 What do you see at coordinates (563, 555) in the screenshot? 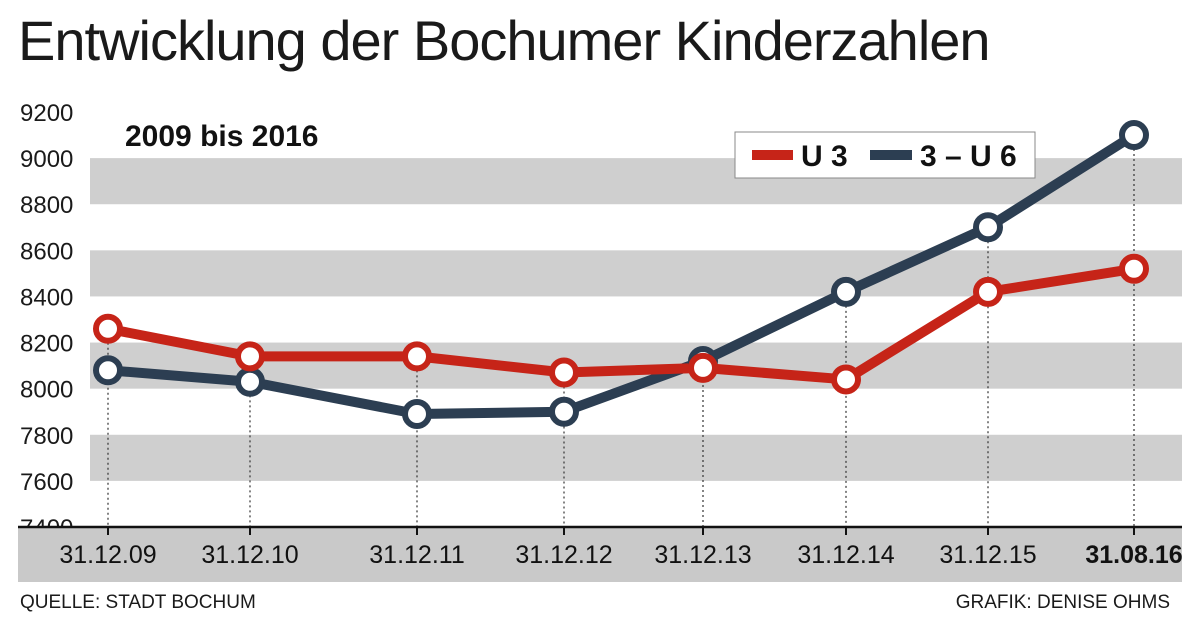
I see `x-tick-label: 31.12.12` at bounding box center [563, 555].